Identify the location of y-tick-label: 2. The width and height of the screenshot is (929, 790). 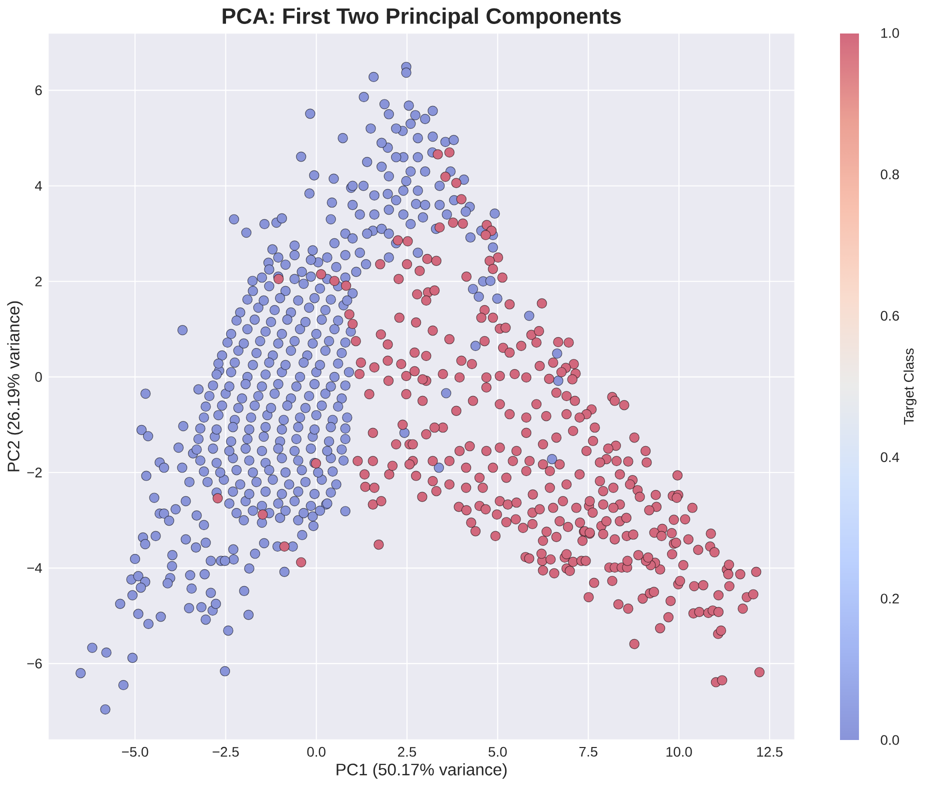
(38, 281).